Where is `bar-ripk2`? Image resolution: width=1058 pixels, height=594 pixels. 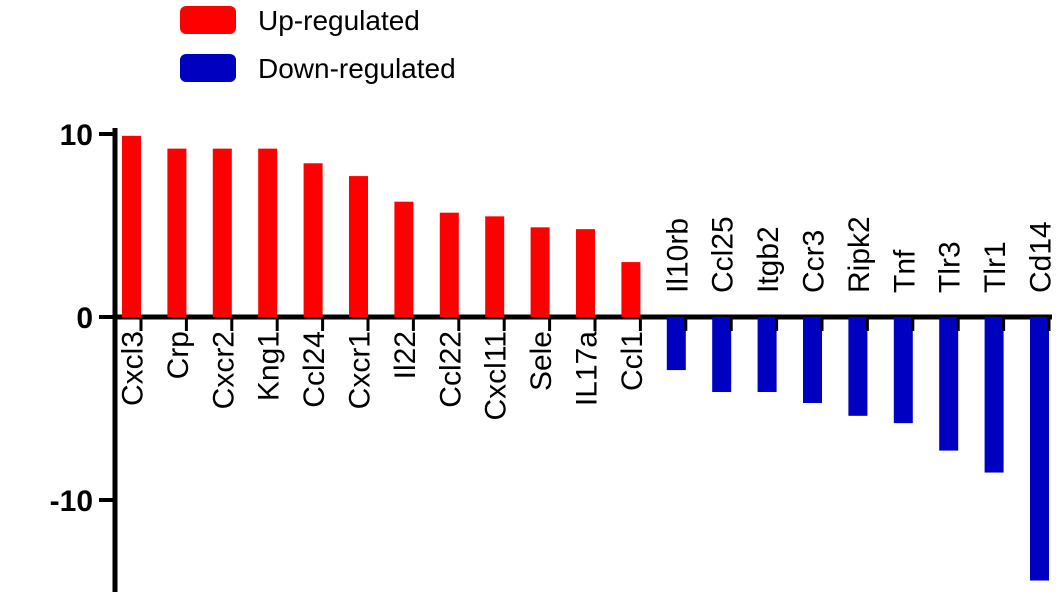 bar-ripk2 is located at coordinates (858, 366).